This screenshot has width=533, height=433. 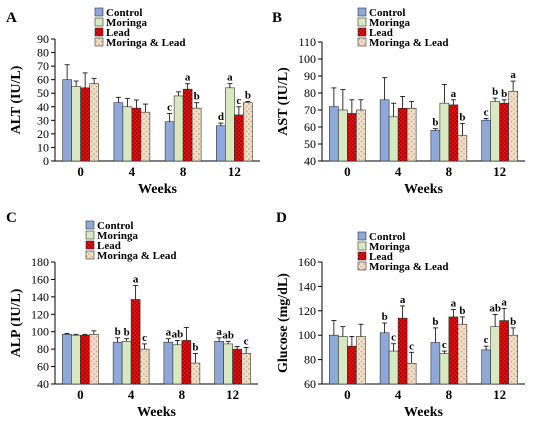 I want to click on y-tick-label: 20, so click(x=43, y=134).